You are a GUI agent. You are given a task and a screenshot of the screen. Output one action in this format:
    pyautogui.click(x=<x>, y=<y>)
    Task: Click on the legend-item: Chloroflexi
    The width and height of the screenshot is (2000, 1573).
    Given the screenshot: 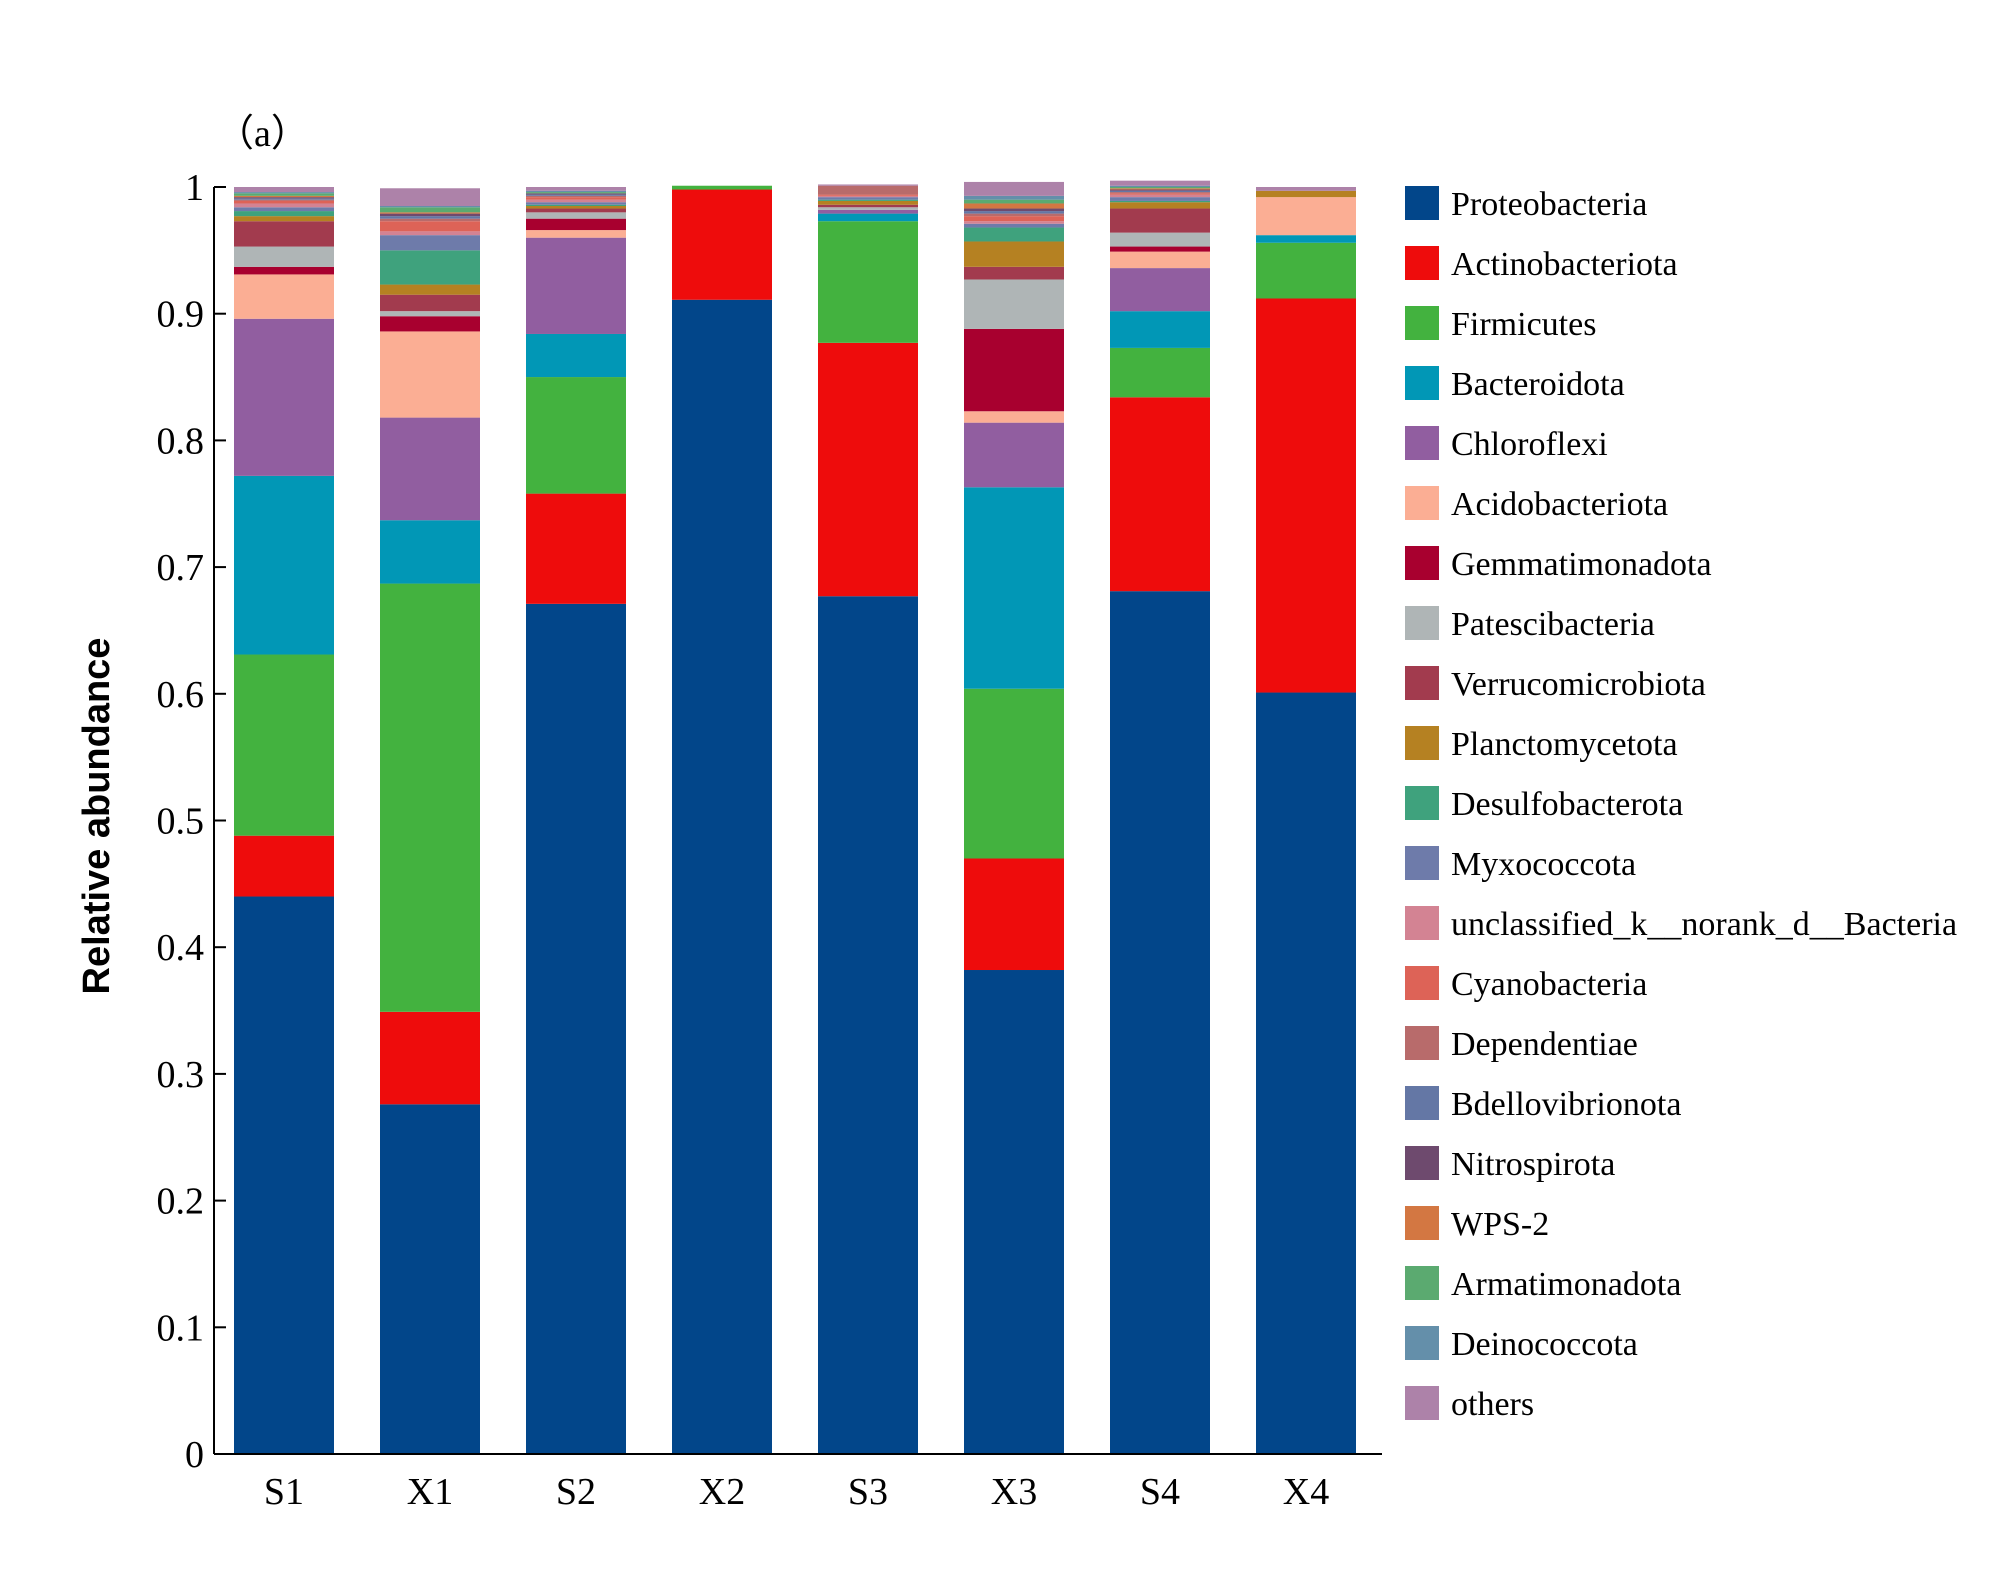 What is the action you would take?
    pyautogui.click(x=1506, y=444)
    